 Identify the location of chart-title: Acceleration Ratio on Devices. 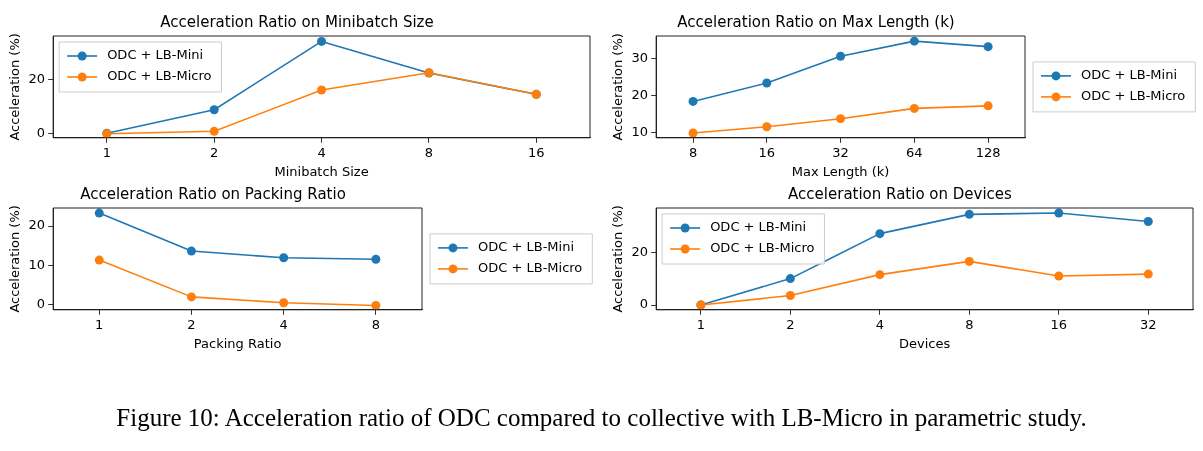
(900, 193).